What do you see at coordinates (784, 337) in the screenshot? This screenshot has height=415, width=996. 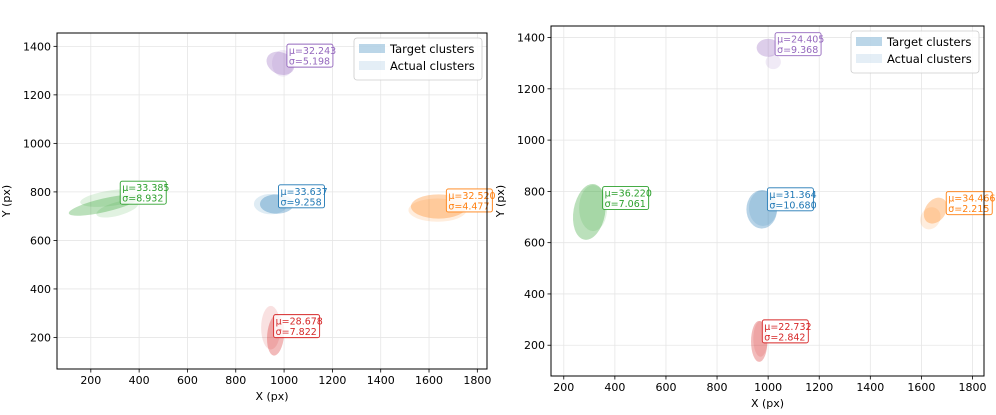 I see `cluster-sigma-label: σ=2.842` at bounding box center [784, 337].